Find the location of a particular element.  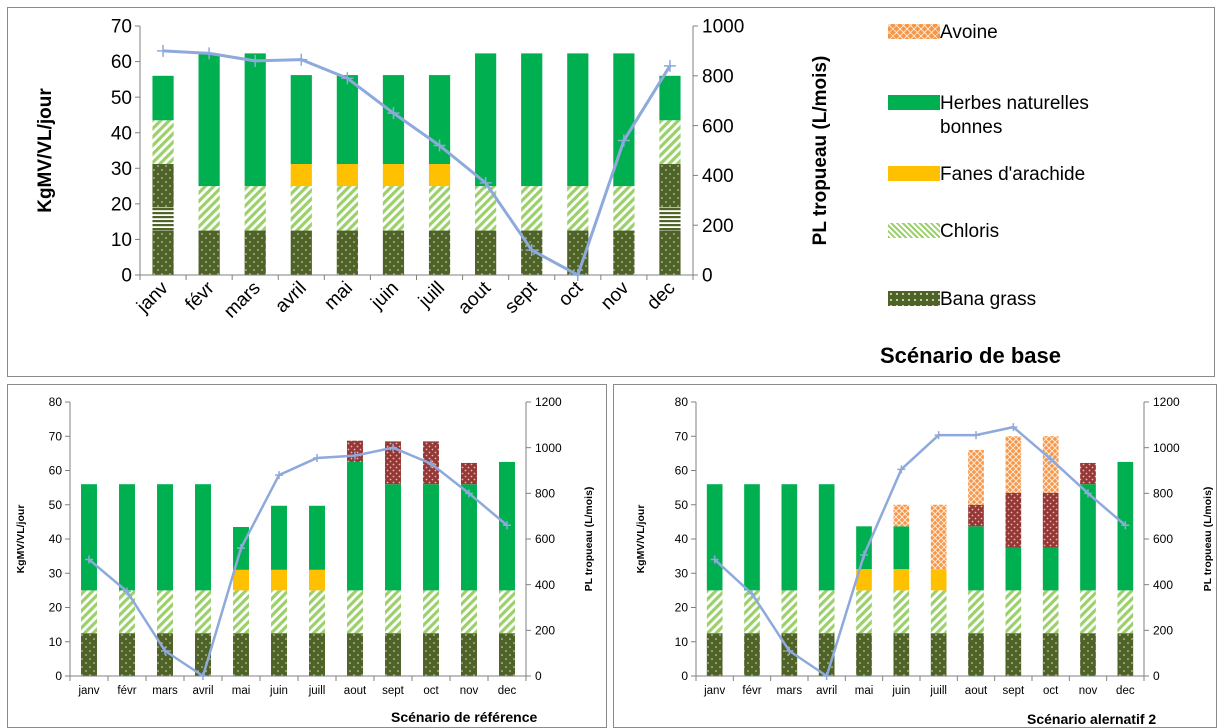

x-tick-label: févr is located at coordinates (751, 691).